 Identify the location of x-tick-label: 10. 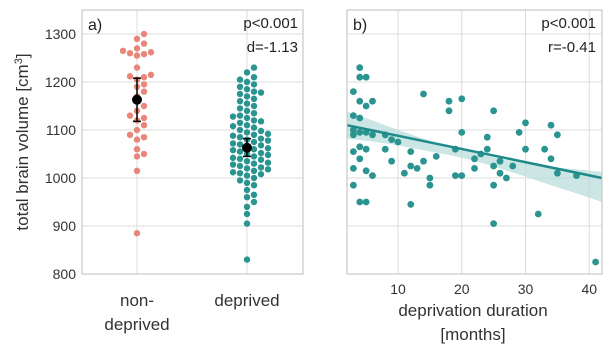
(398, 289).